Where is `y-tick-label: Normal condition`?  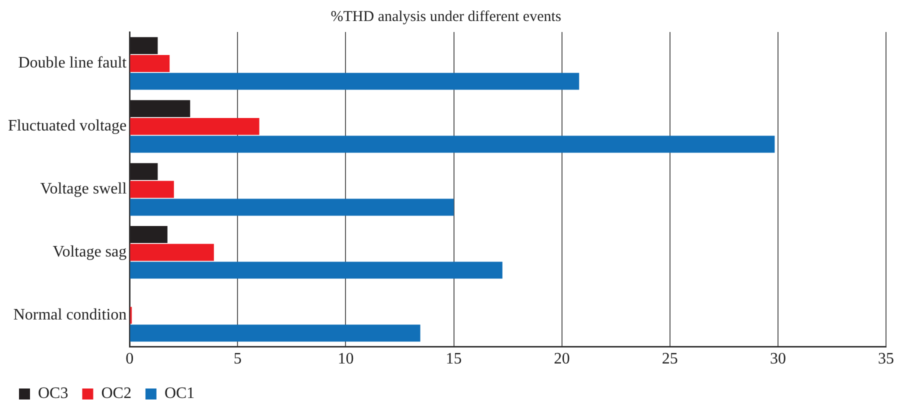 y-tick-label: Normal condition is located at coordinates (70, 315).